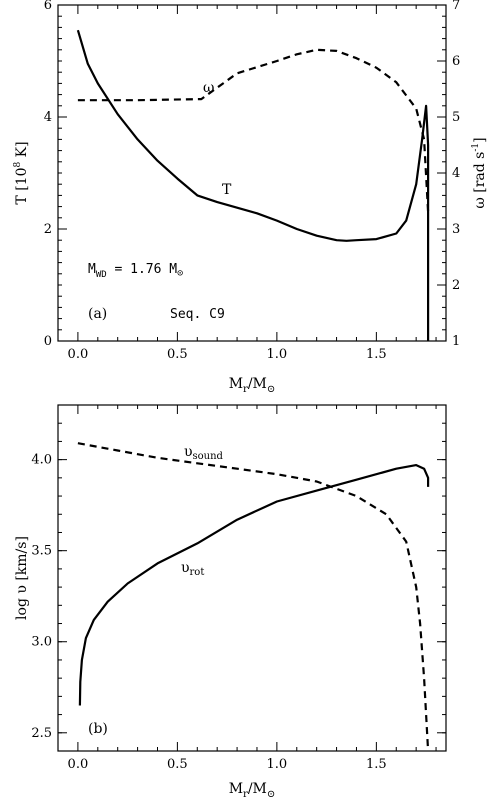  I want to click on y-tick-label: 3.5, so click(41, 551).